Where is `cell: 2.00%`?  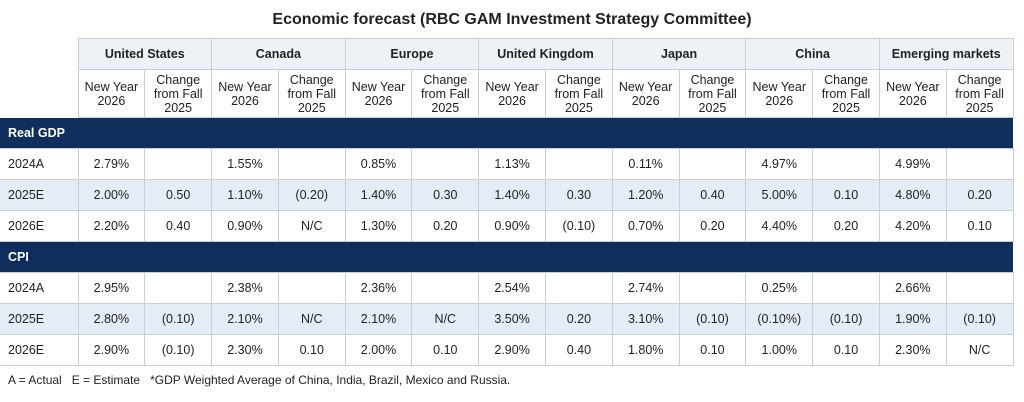 cell: 2.00% is located at coordinates (111, 195).